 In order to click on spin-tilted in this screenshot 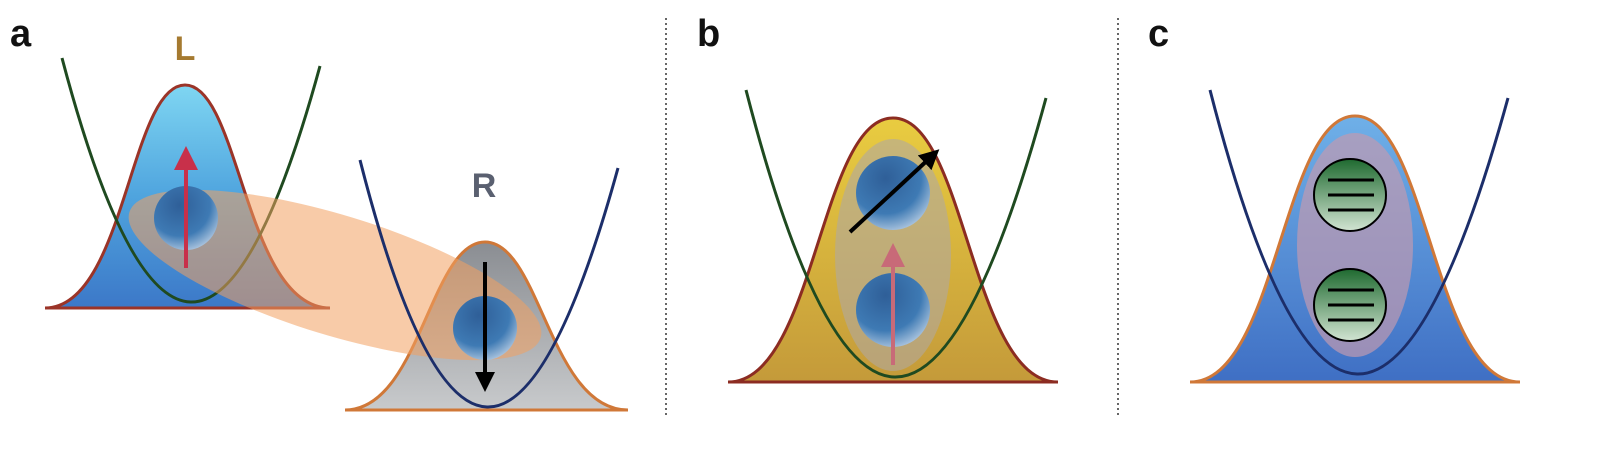, I will do `click(894, 191)`.